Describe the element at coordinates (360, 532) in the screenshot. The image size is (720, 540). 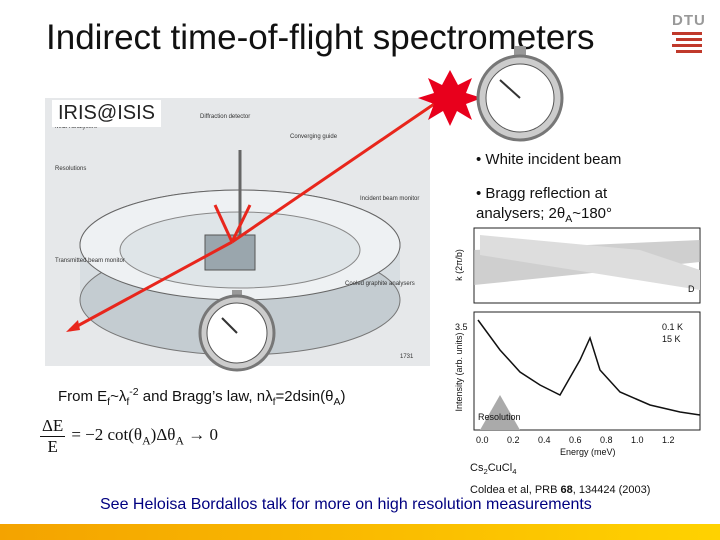
I see `footer-bar` at that location.